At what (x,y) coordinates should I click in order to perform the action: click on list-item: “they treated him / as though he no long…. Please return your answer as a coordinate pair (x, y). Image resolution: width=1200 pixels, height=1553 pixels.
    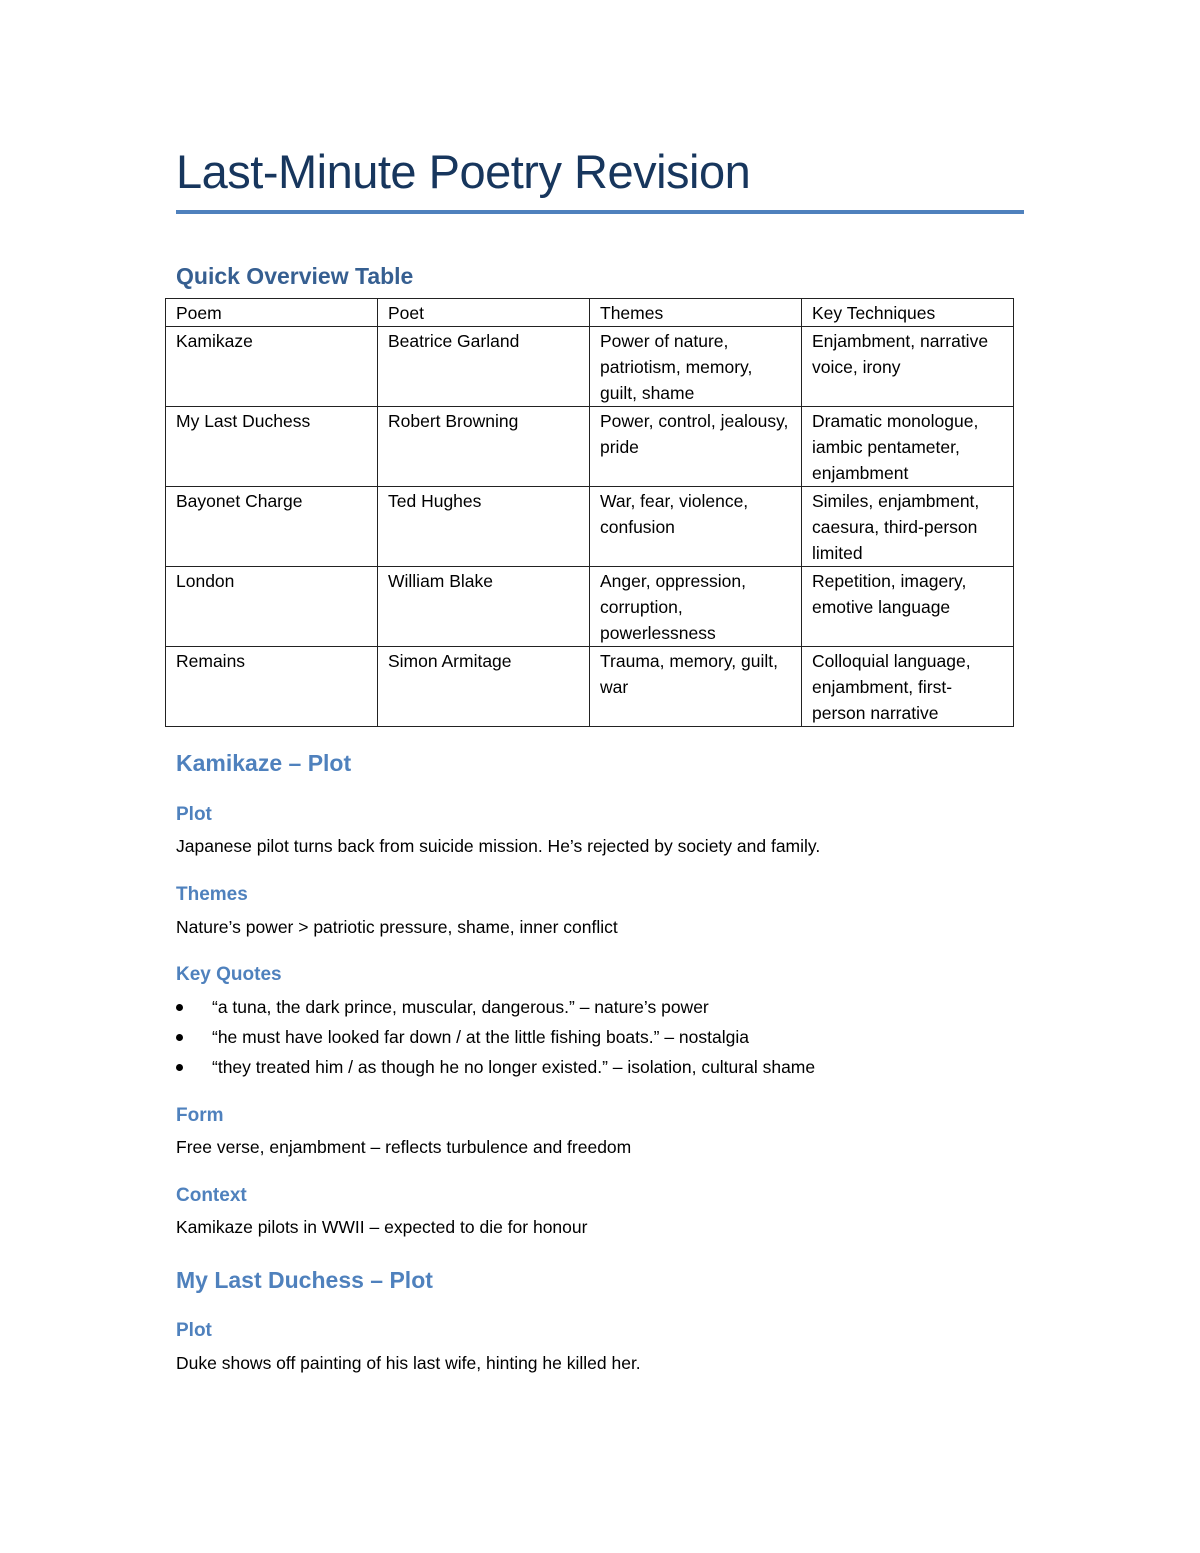
    Looking at the image, I should click on (495, 1067).